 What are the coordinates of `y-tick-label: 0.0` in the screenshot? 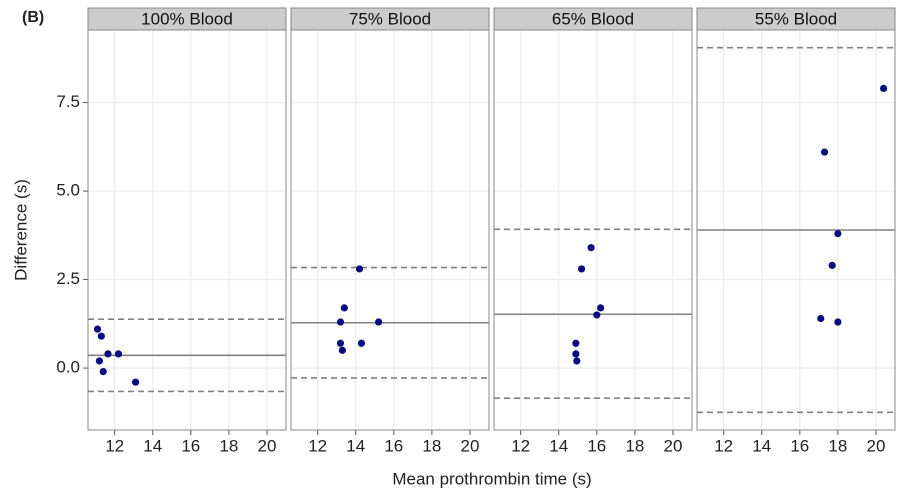 It's located at (68, 367).